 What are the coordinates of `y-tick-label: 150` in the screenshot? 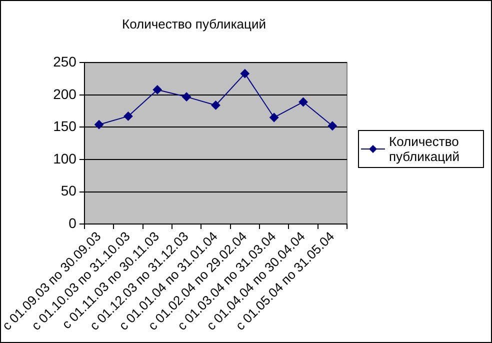 It's located at (65, 126).